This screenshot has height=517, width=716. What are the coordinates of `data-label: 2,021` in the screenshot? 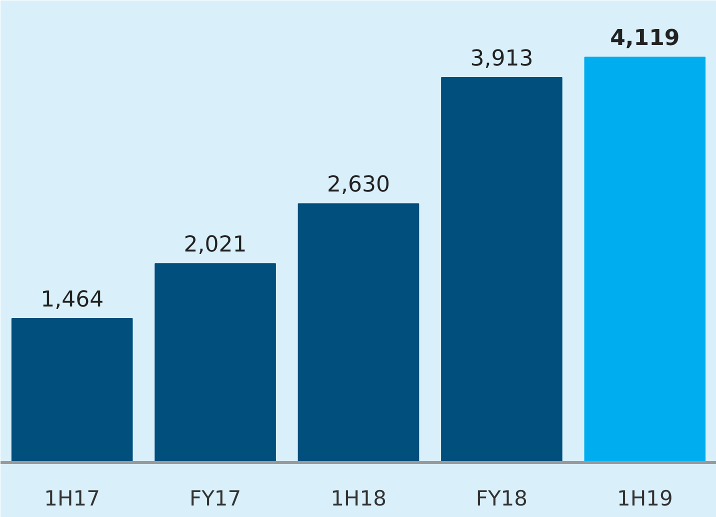 It's located at (215, 245).